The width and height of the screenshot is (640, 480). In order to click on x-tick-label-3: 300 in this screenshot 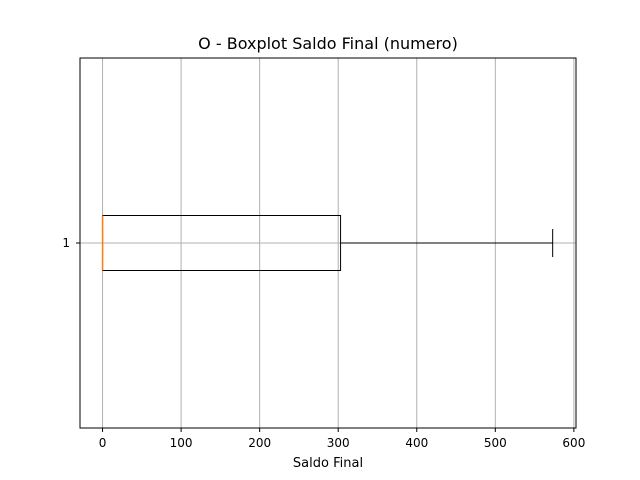, I will do `click(338, 443)`.